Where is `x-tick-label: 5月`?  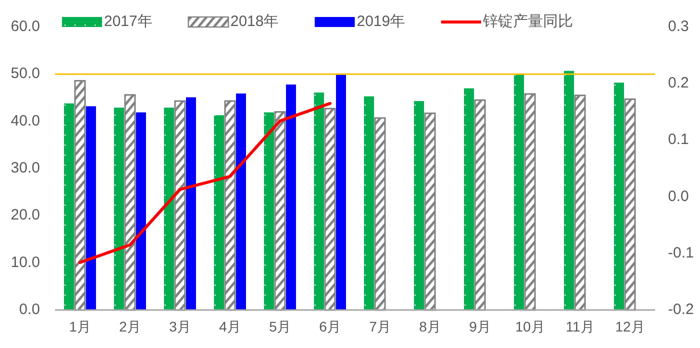 x-tick-label: 5月 is located at coordinates (280, 326).